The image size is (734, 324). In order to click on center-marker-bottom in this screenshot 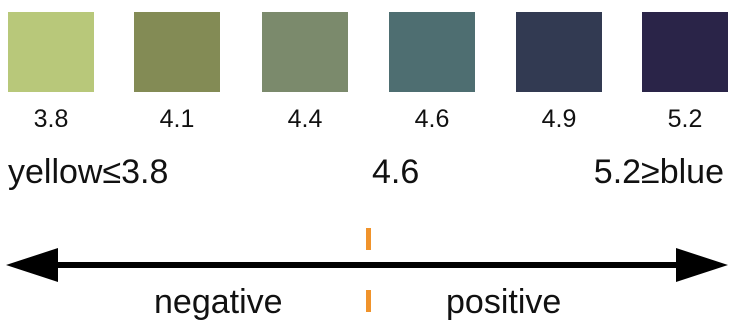, I will do `click(368, 301)`.